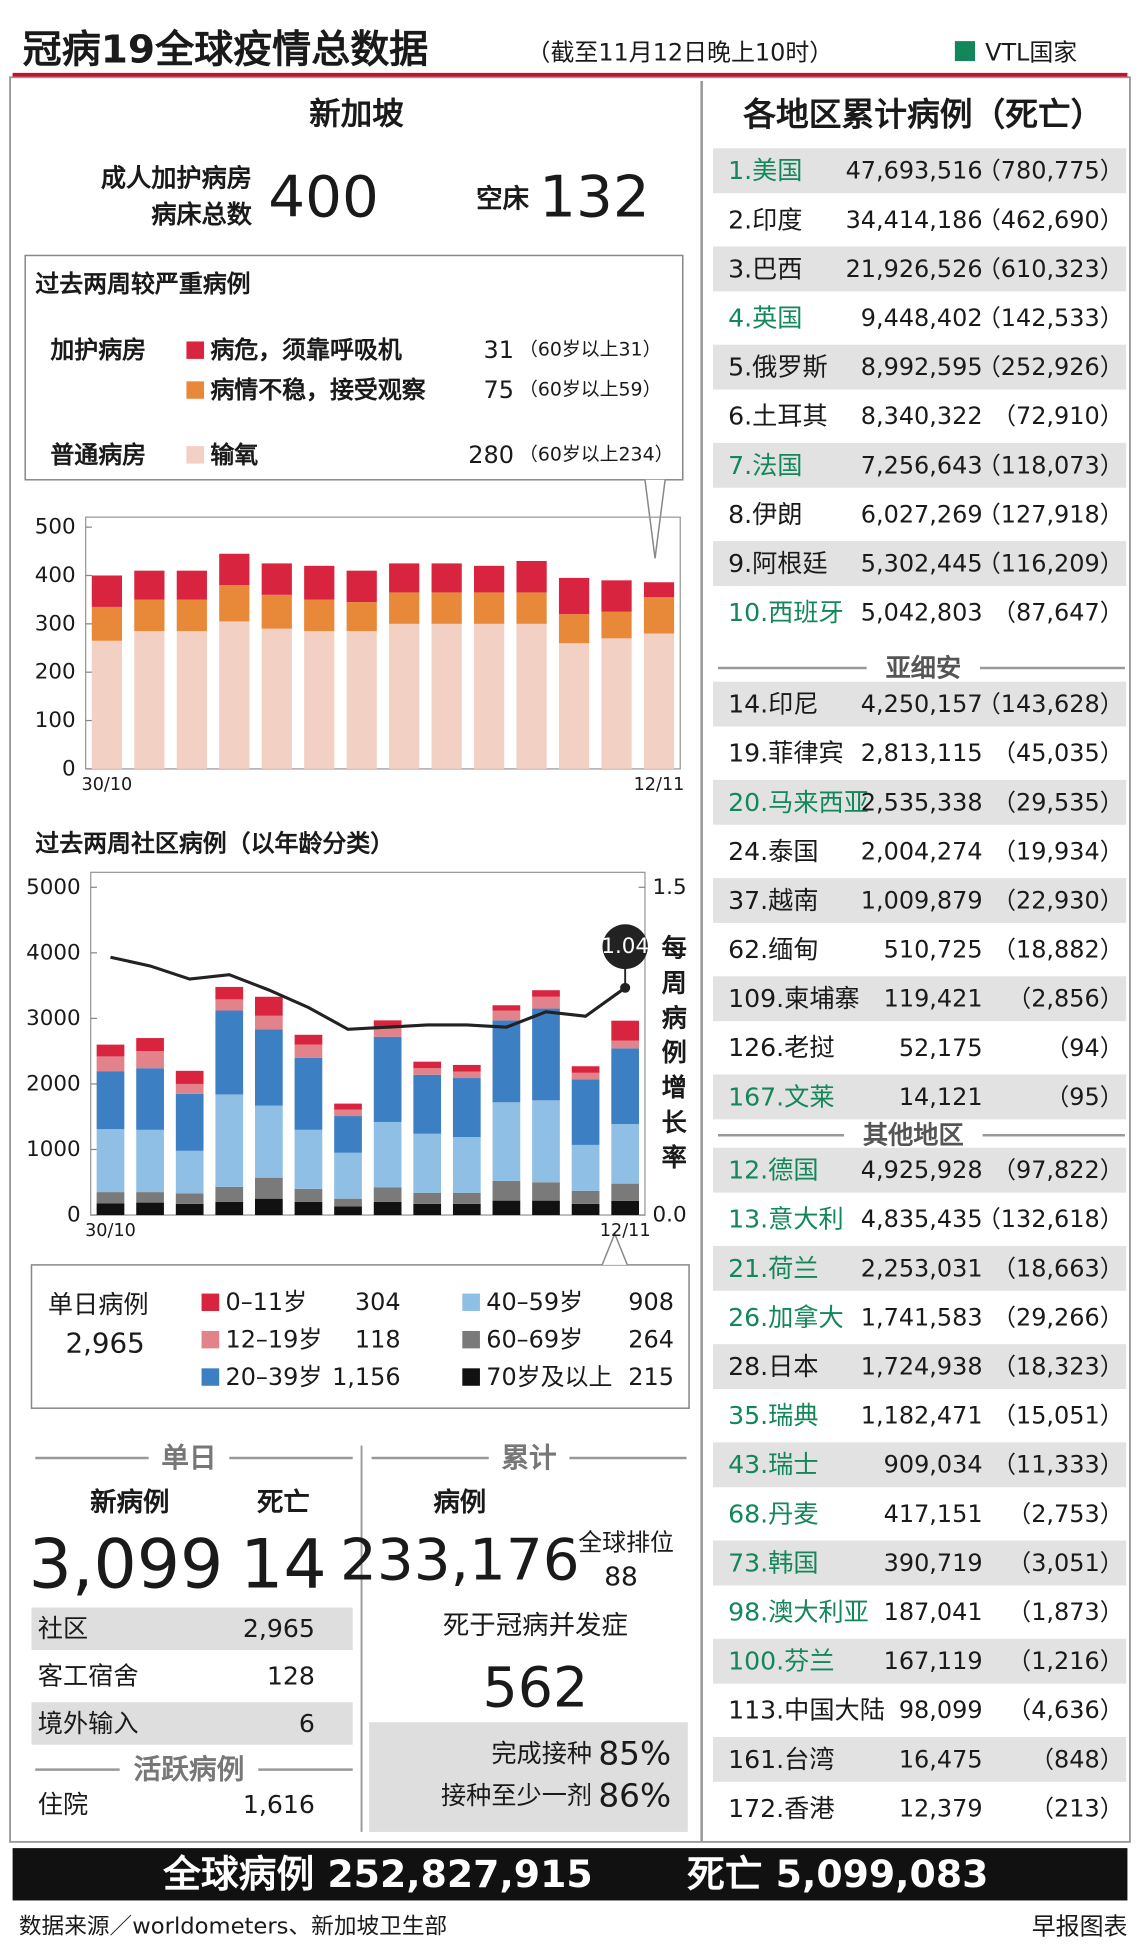 The height and width of the screenshot is (1954, 1140). What do you see at coordinates (307, 1723) in the screenshot?
I see `row-value: 6` at bounding box center [307, 1723].